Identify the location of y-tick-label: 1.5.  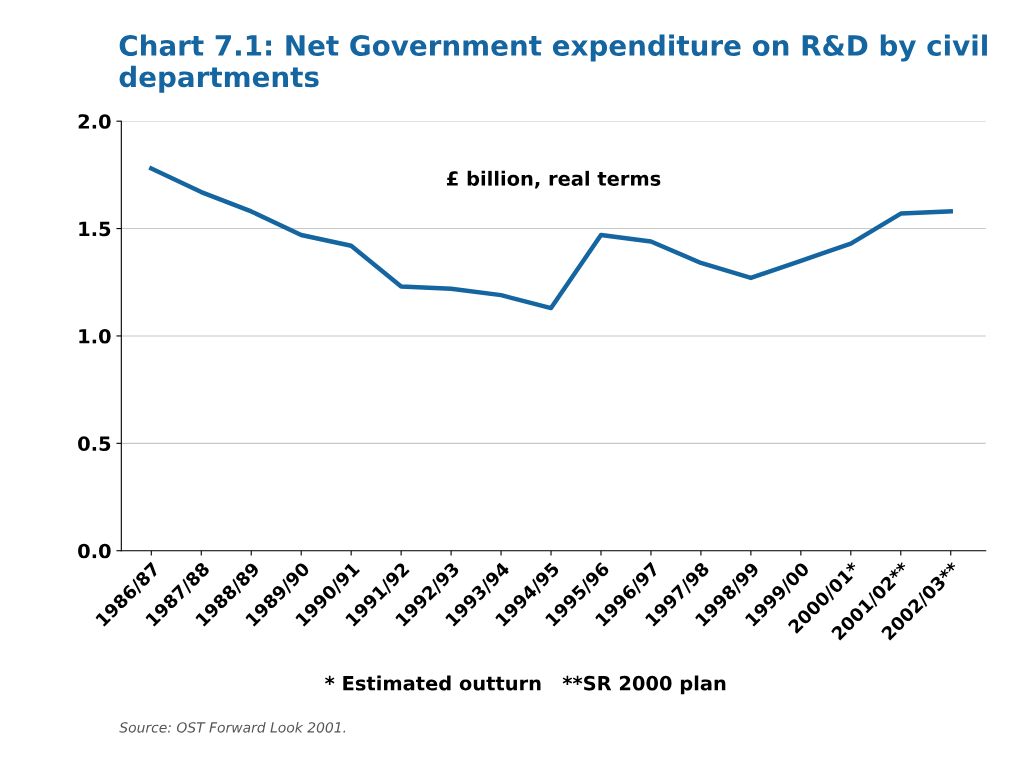
(95, 229).